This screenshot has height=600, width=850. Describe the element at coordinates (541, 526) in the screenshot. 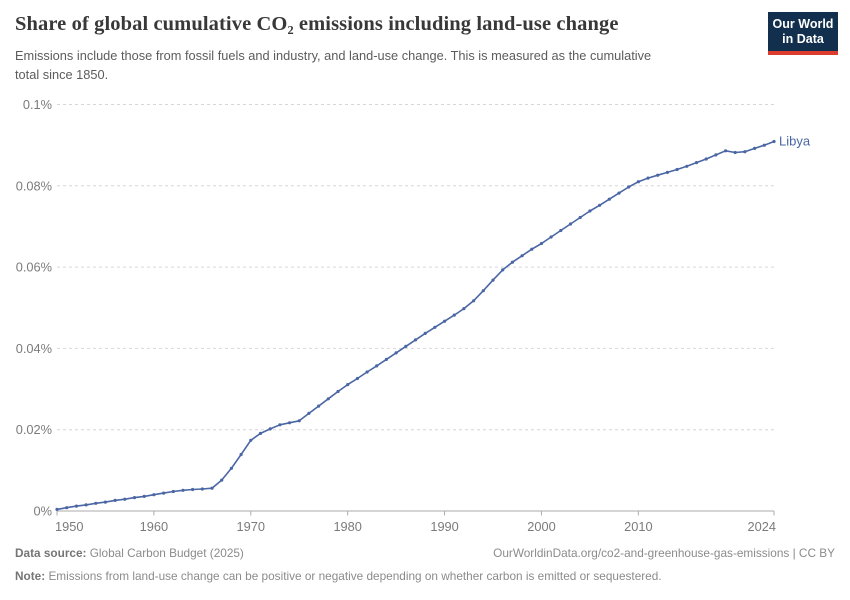

I see `x-axis-tick-label: 2000` at that location.